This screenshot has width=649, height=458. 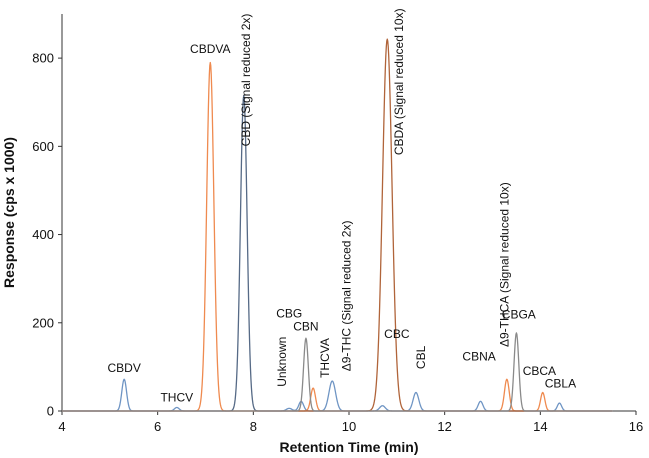 I want to click on peak-label: Δ9-THC (Signal reduced 2x), so click(x=347, y=296).